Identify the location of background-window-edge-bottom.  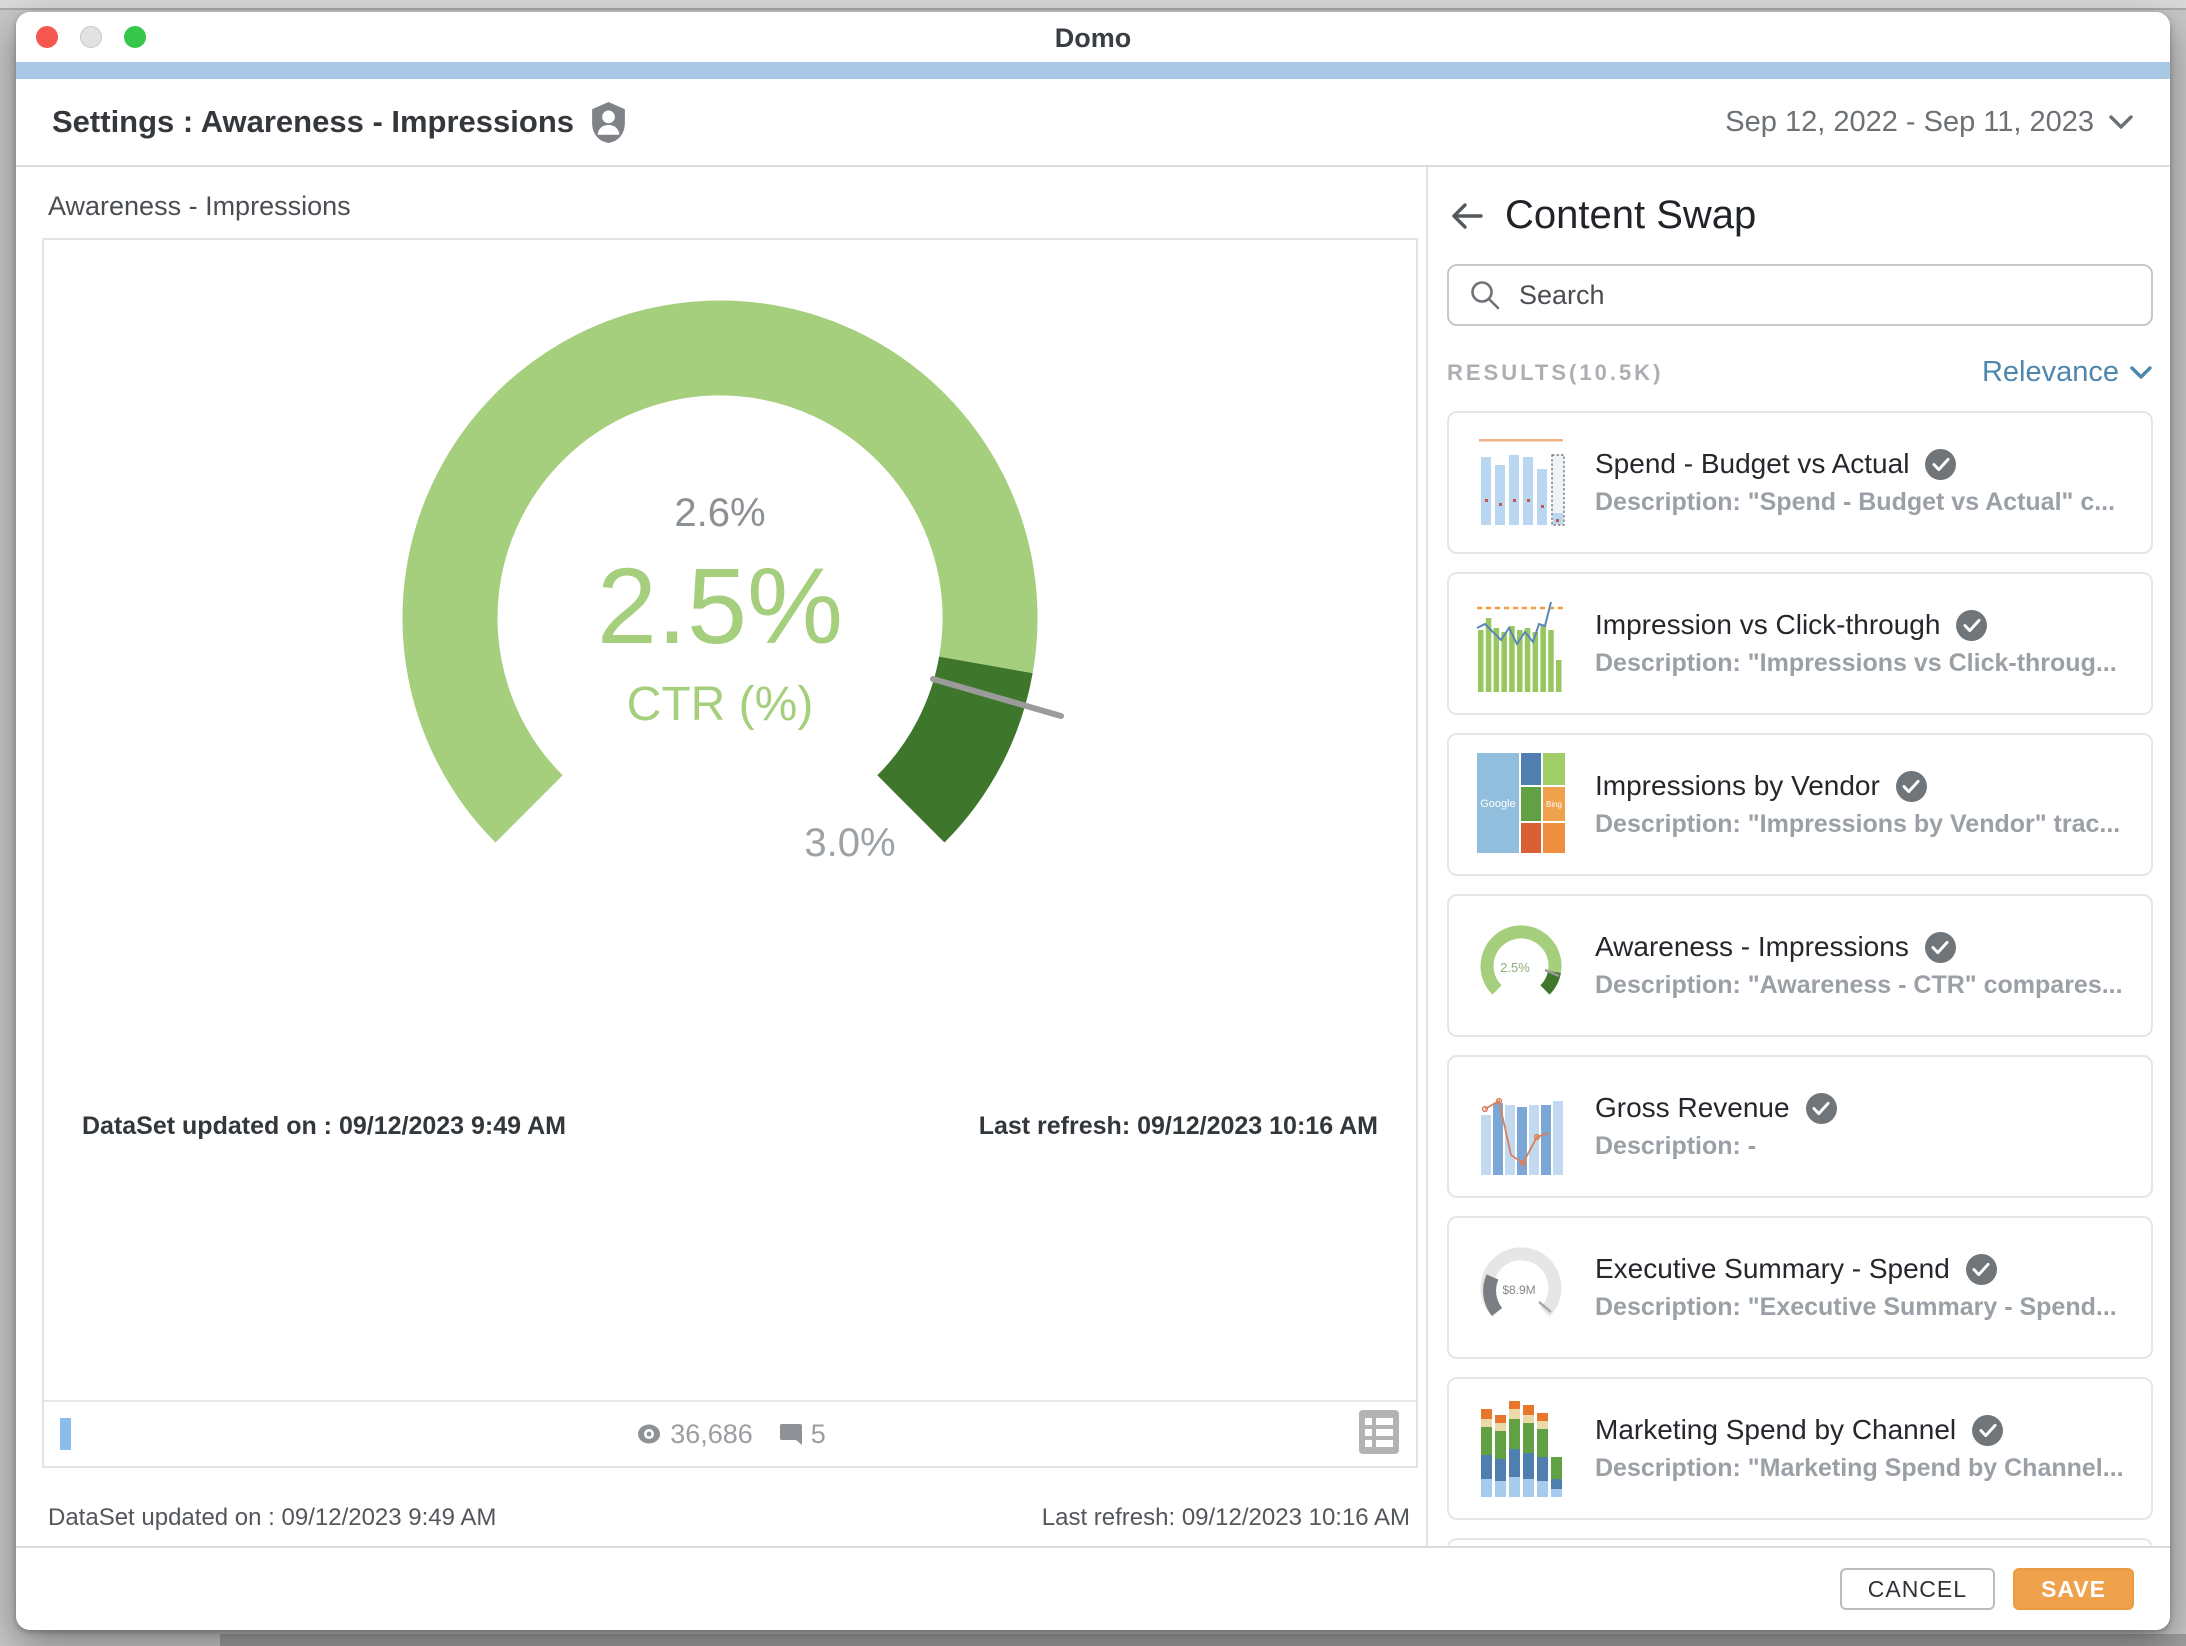
(1203, 1640).